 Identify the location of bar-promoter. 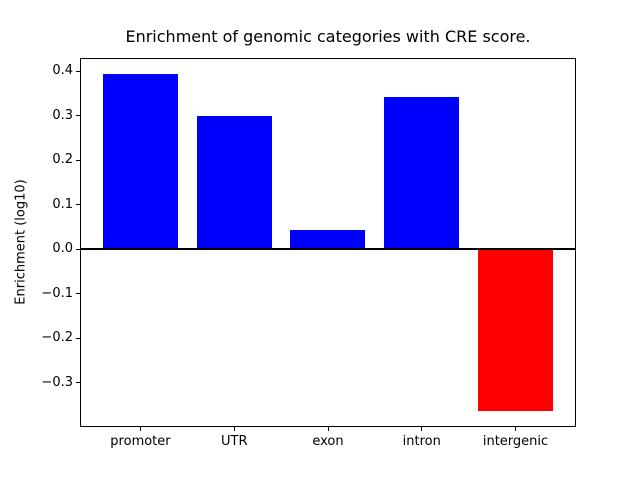
(140, 162).